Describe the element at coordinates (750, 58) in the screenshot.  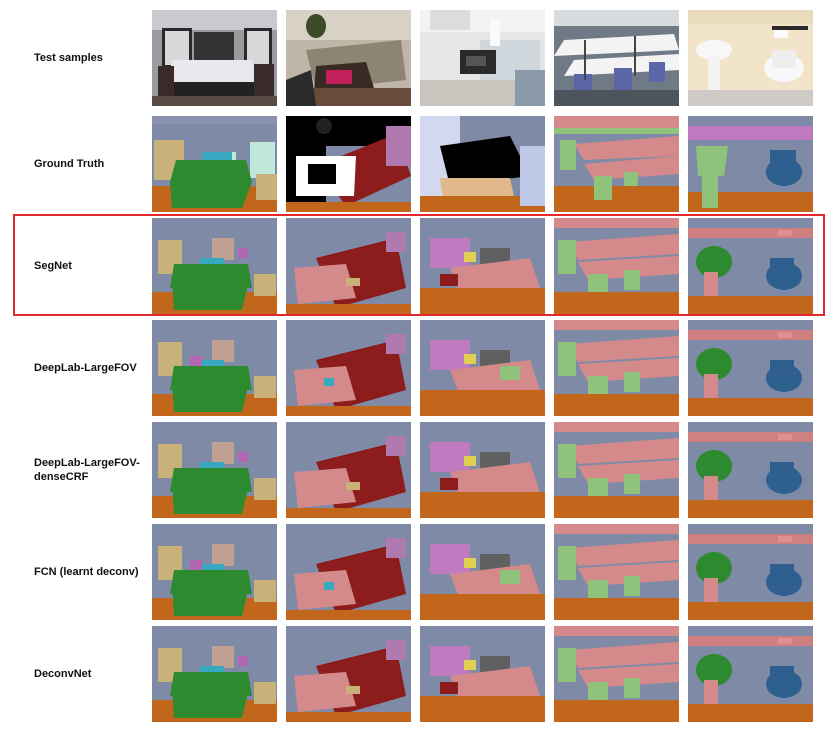
I see `photo-bathroom-tile` at that location.